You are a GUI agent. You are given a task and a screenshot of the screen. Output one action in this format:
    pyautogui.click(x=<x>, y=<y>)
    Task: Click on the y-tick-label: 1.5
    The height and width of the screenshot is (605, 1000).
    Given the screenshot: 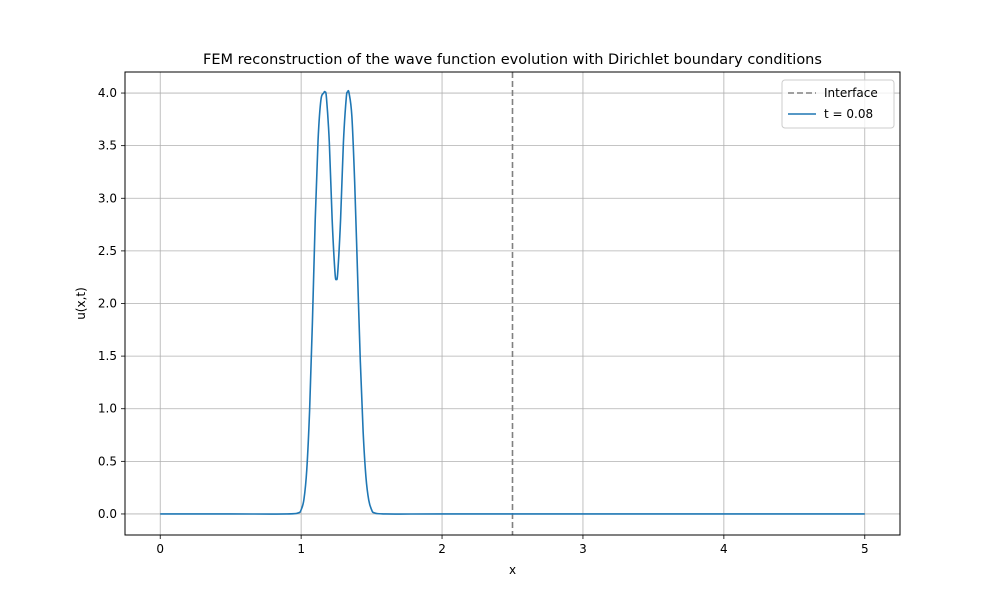 What is the action you would take?
    pyautogui.click(x=107, y=356)
    